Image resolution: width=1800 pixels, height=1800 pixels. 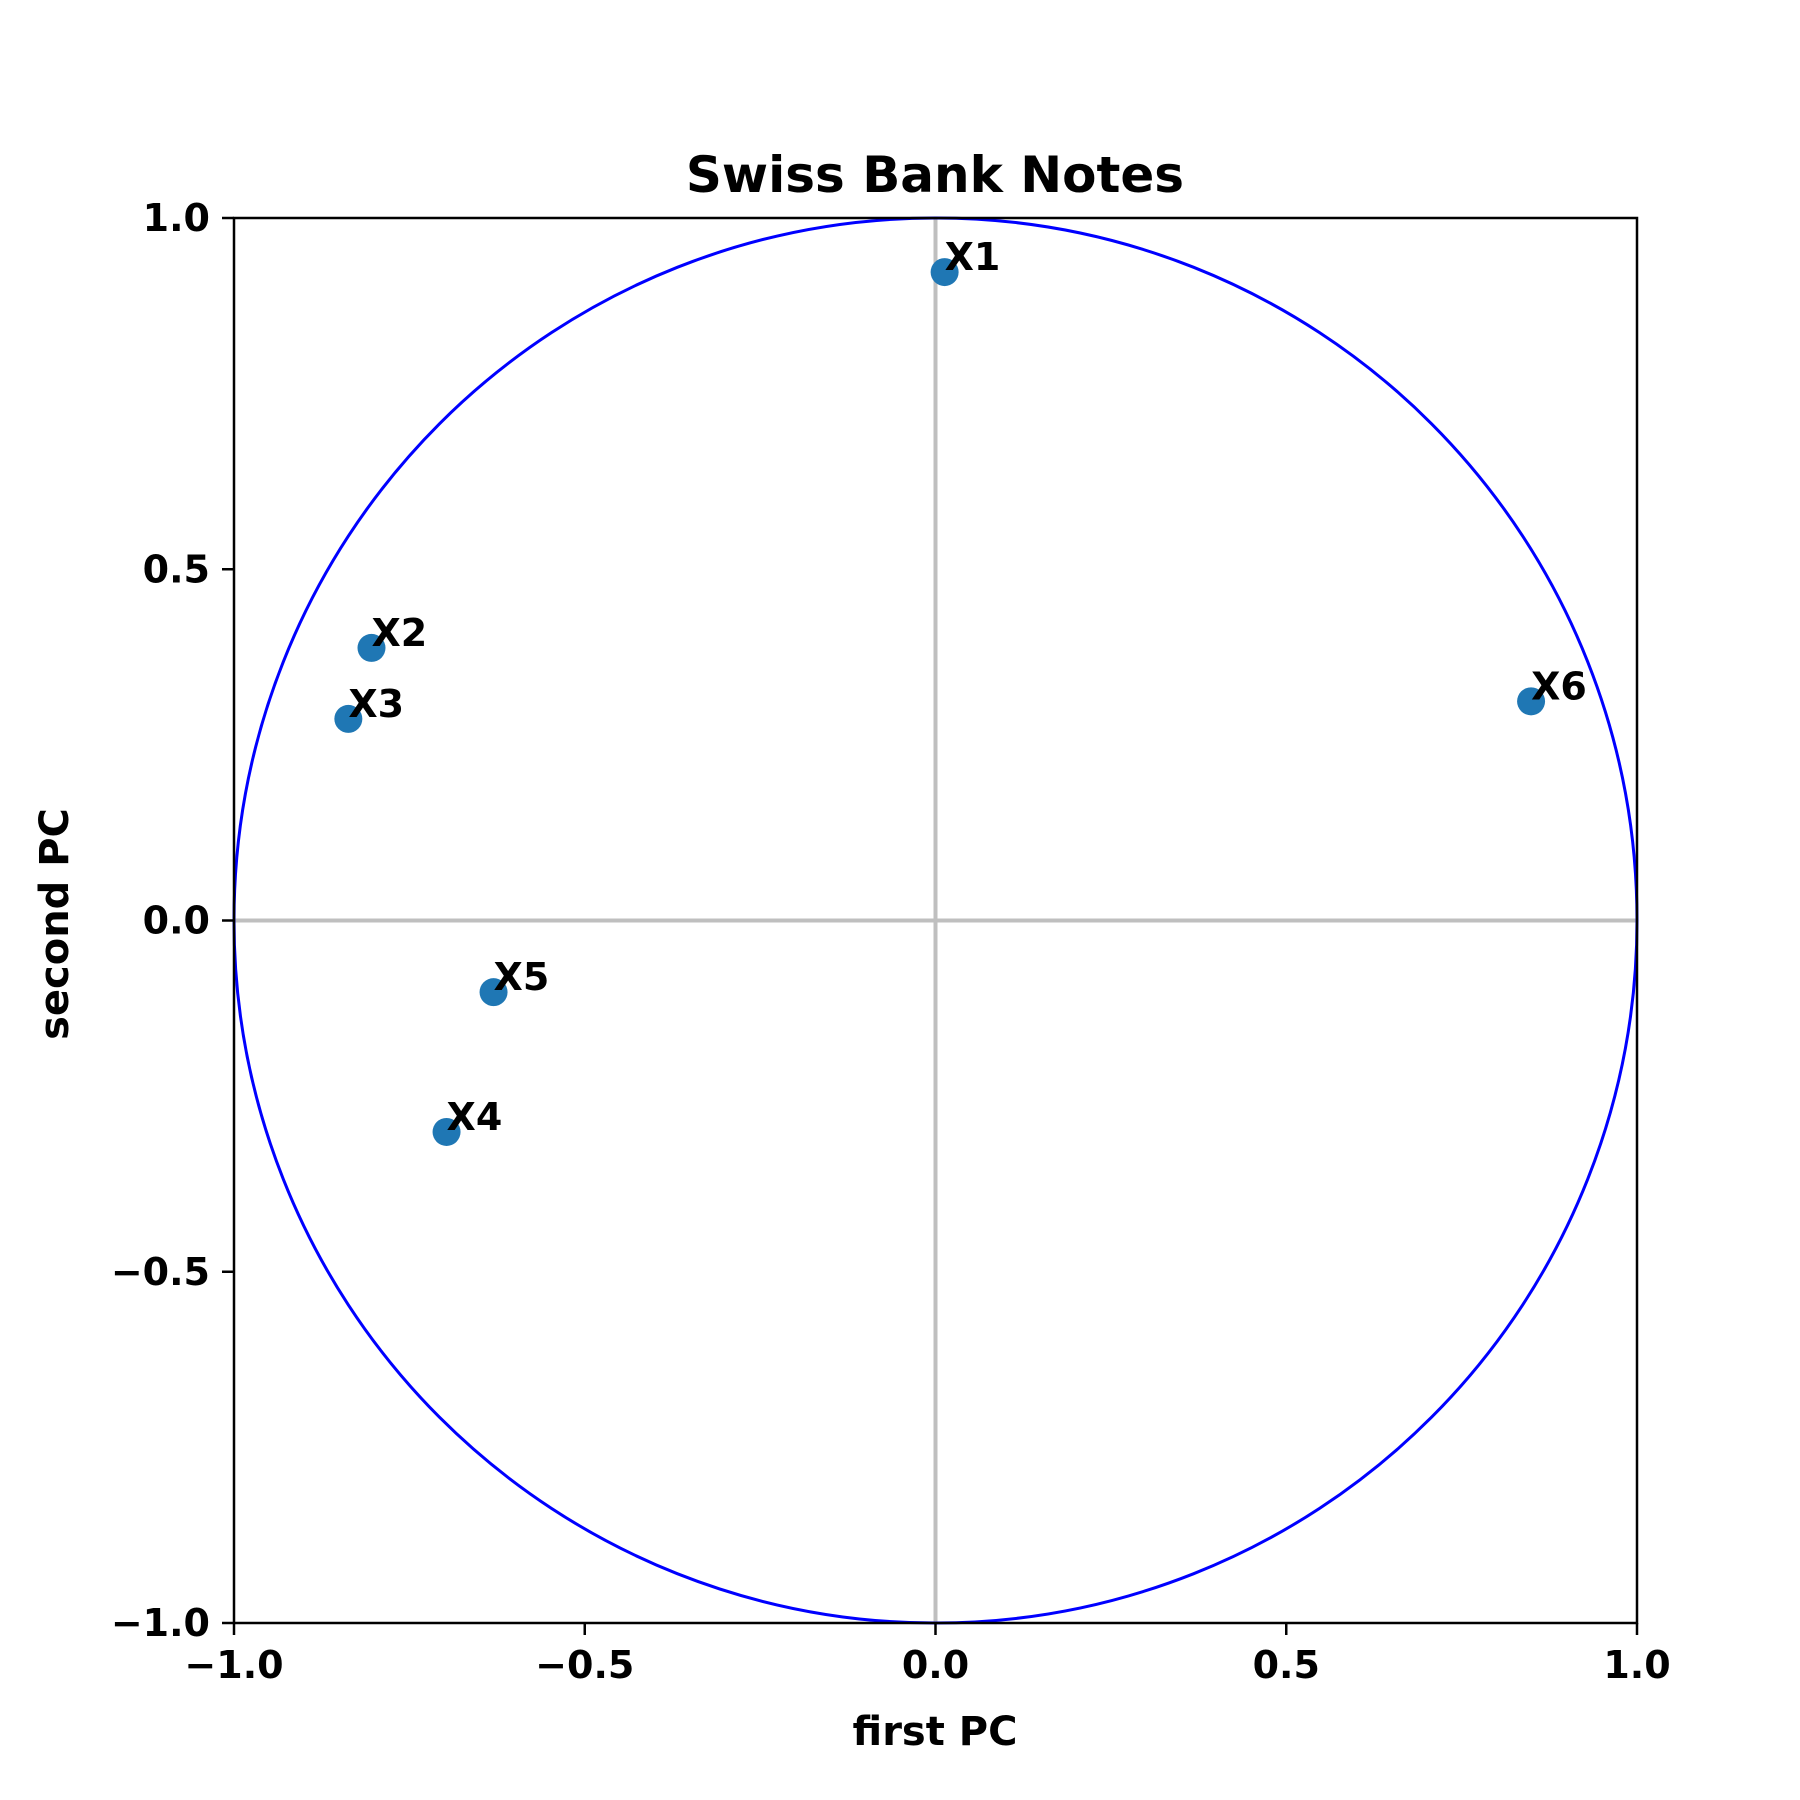 I want to click on point-label-x1: X1, so click(x=973, y=257).